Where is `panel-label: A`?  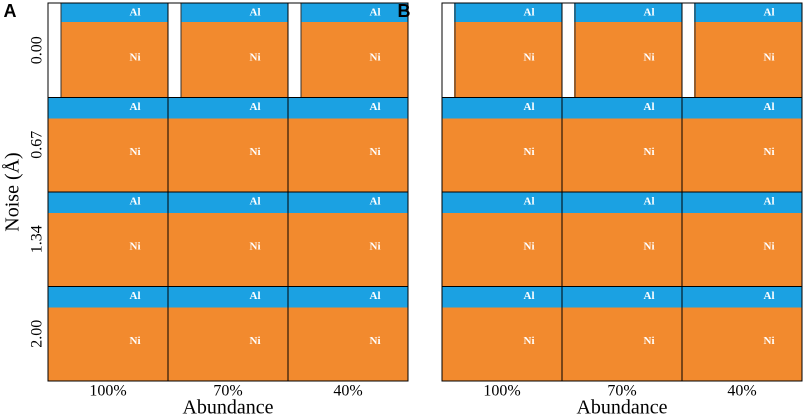 panel-label: A is located at coordinates (10, 11).